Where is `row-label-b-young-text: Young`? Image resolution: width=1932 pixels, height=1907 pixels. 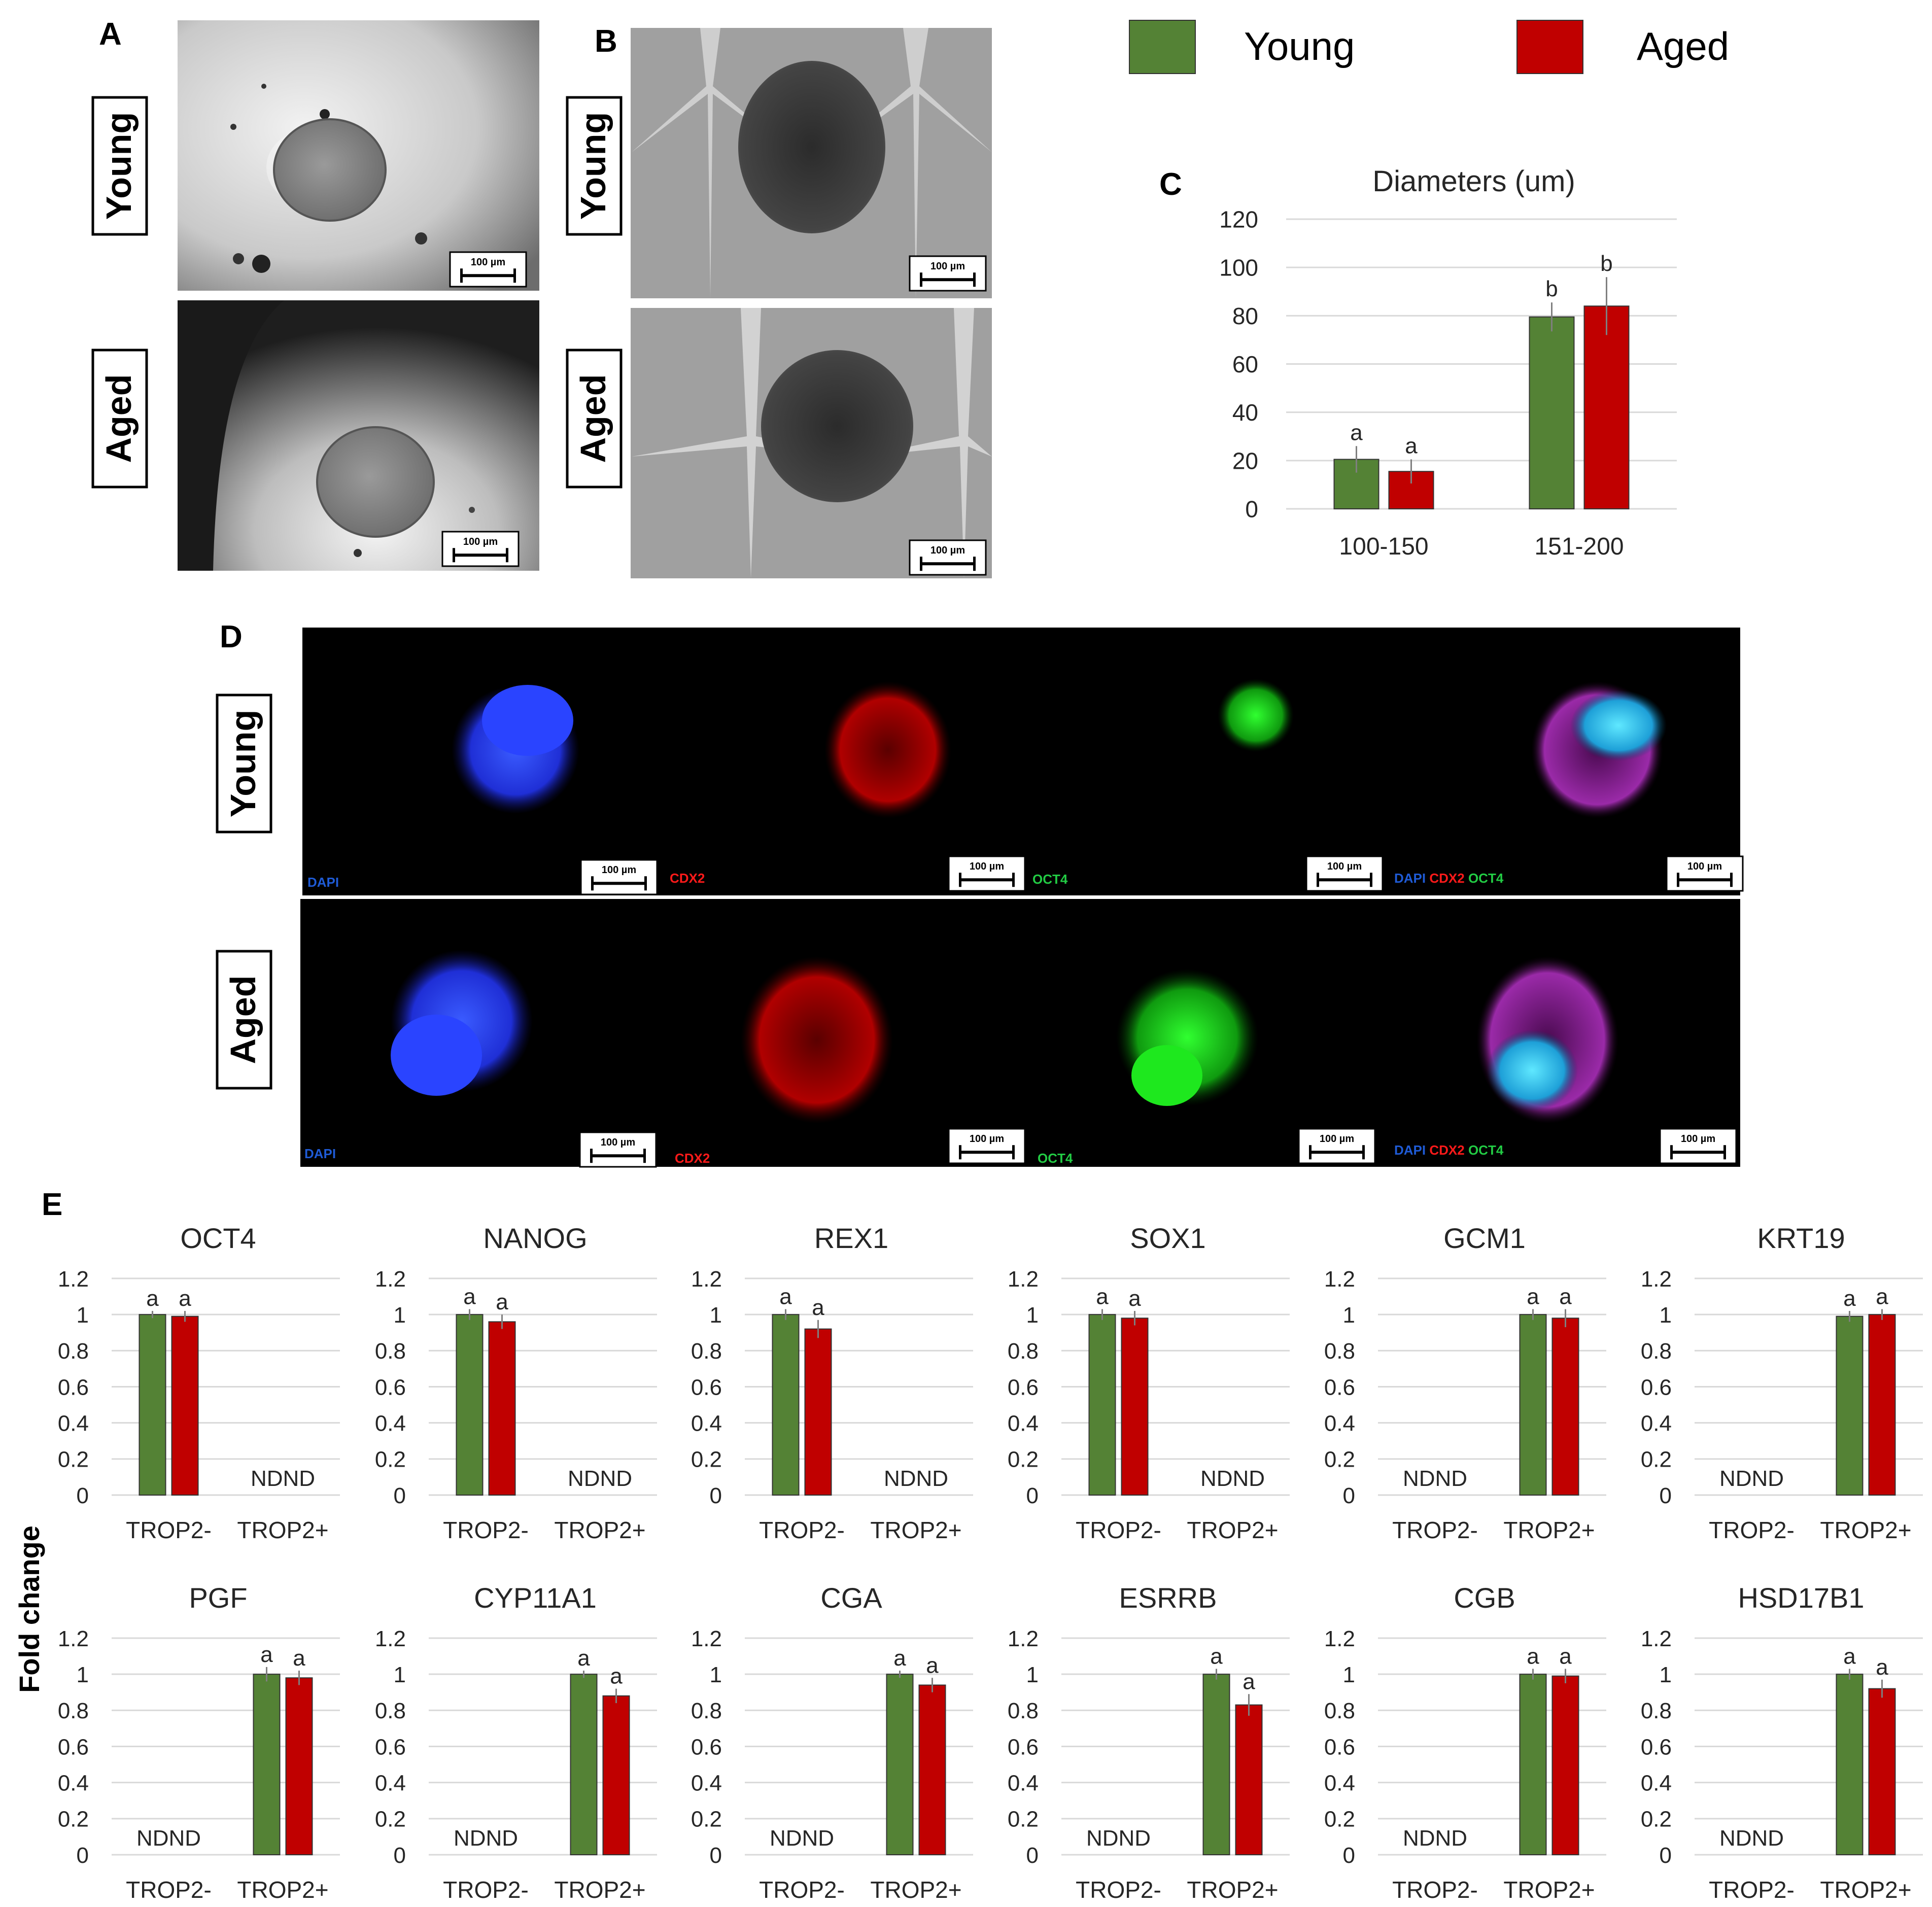 row-label-b-young-text: Young is located at coordinates (593, 166).